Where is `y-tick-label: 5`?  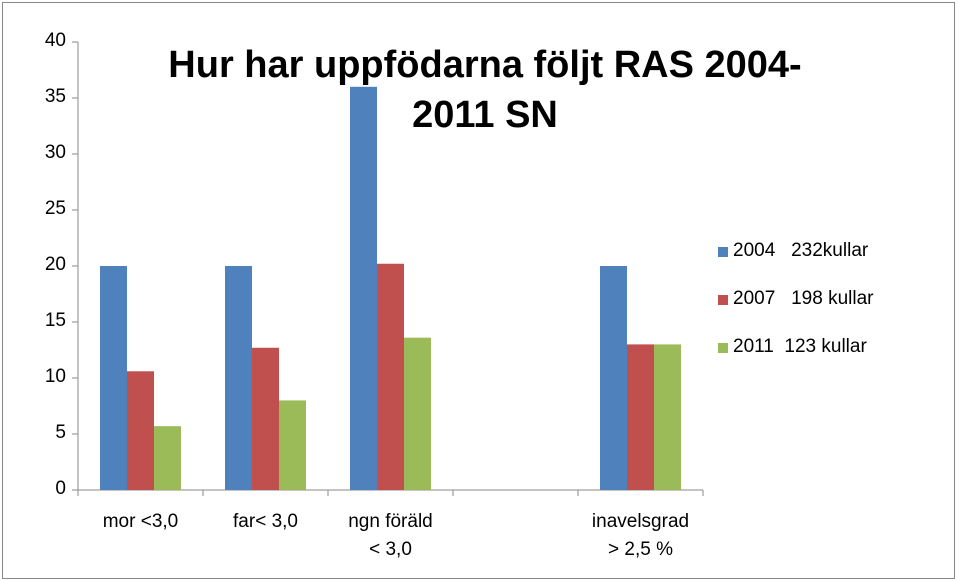 y-tick-label: 5 is located at coordinates (60, 432).